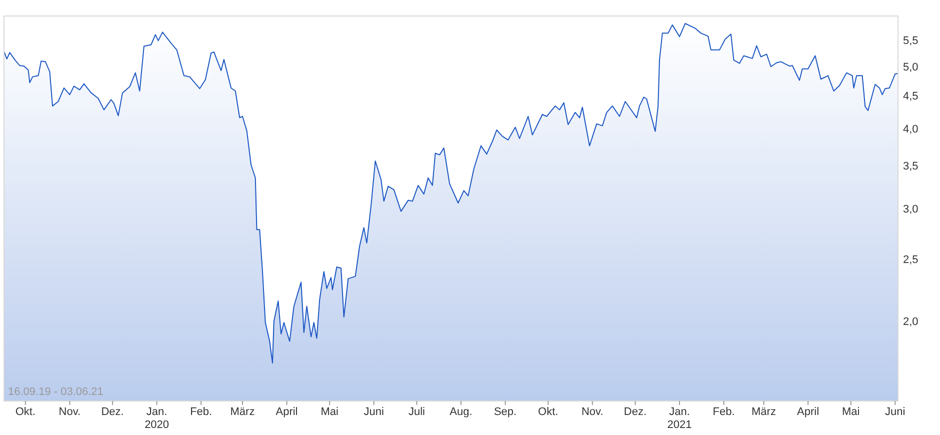  What do you see at coordinates (910, 322) in the screenshot?
I see `y-tick-label: 2,0` at bounding box center [910, 322].